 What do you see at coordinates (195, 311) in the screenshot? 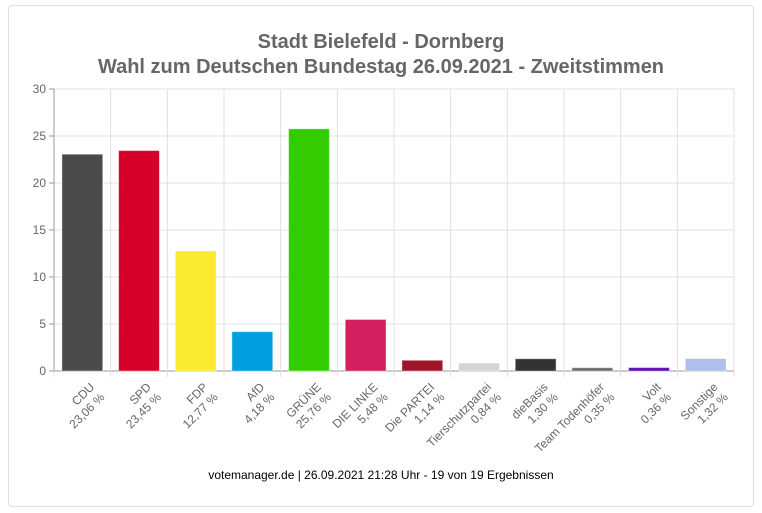
I see `bar-fdp` at bounding box center [195, 311].